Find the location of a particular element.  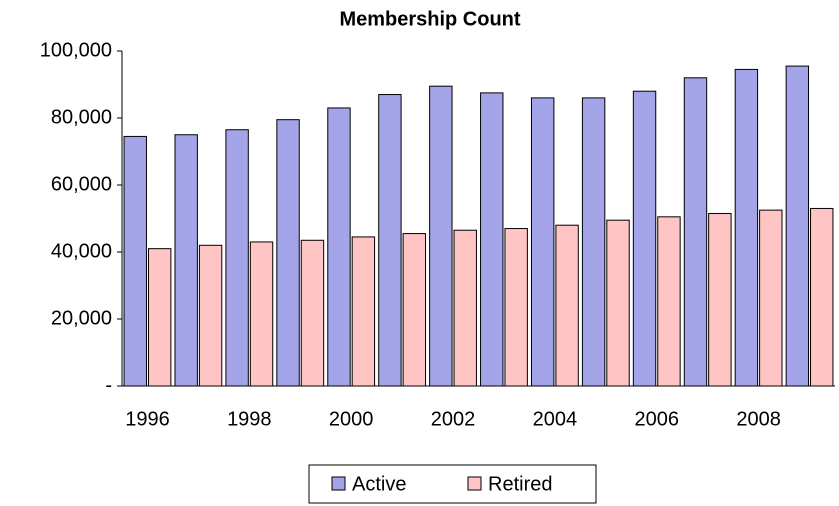

y-tick-label: 60,000 is located at coordinates (81, 184).